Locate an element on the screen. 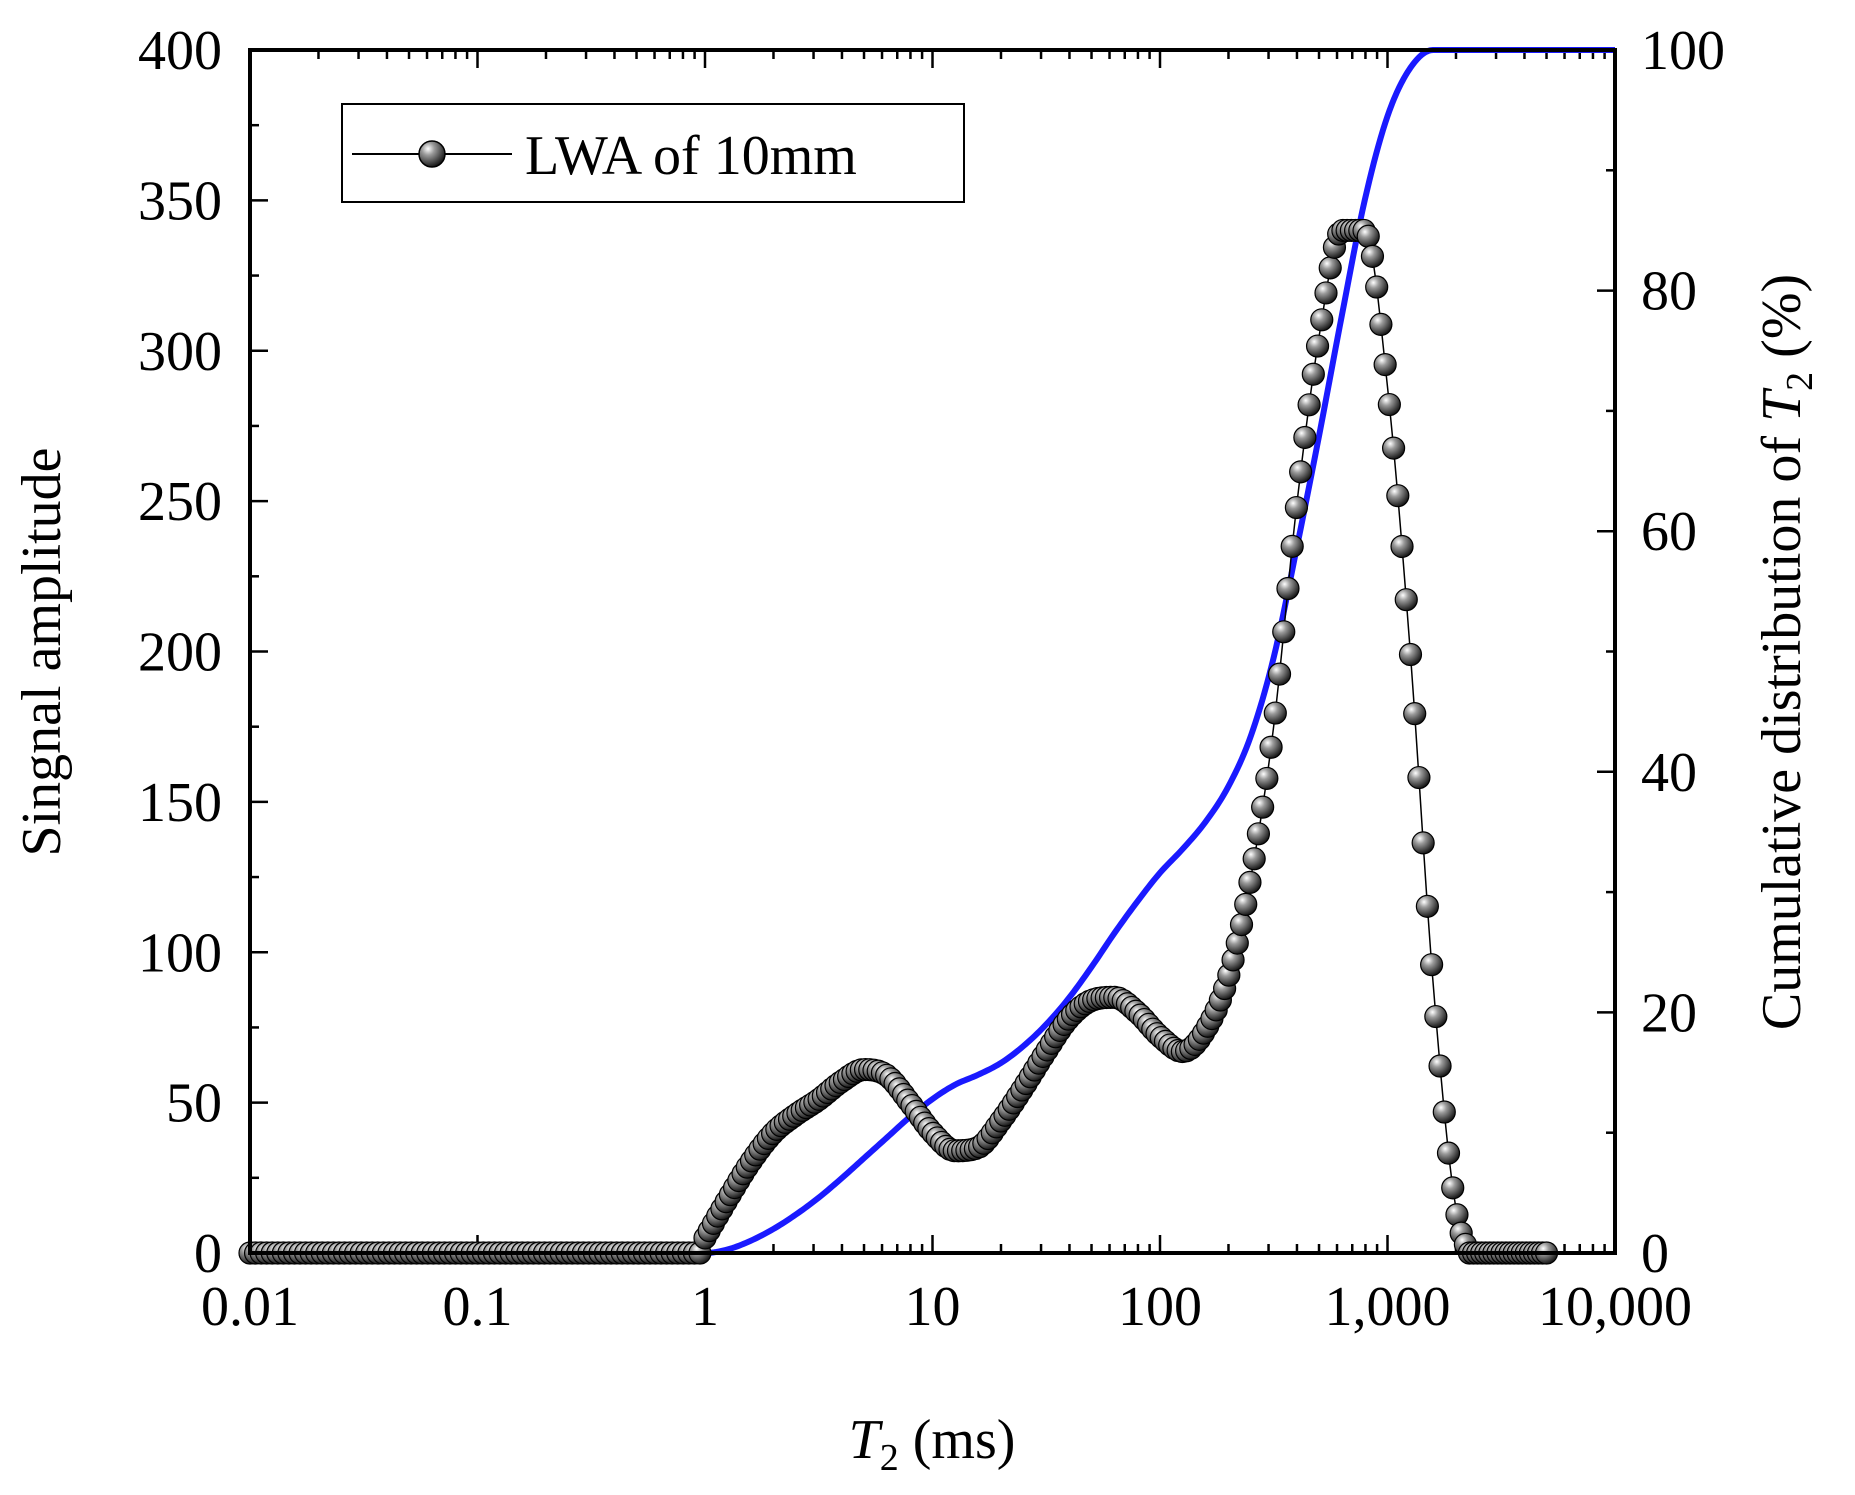 The height and width of the screenshot is (1495, 1855). y-left-tick-label: 0 is located at coordinates (208, 1254).